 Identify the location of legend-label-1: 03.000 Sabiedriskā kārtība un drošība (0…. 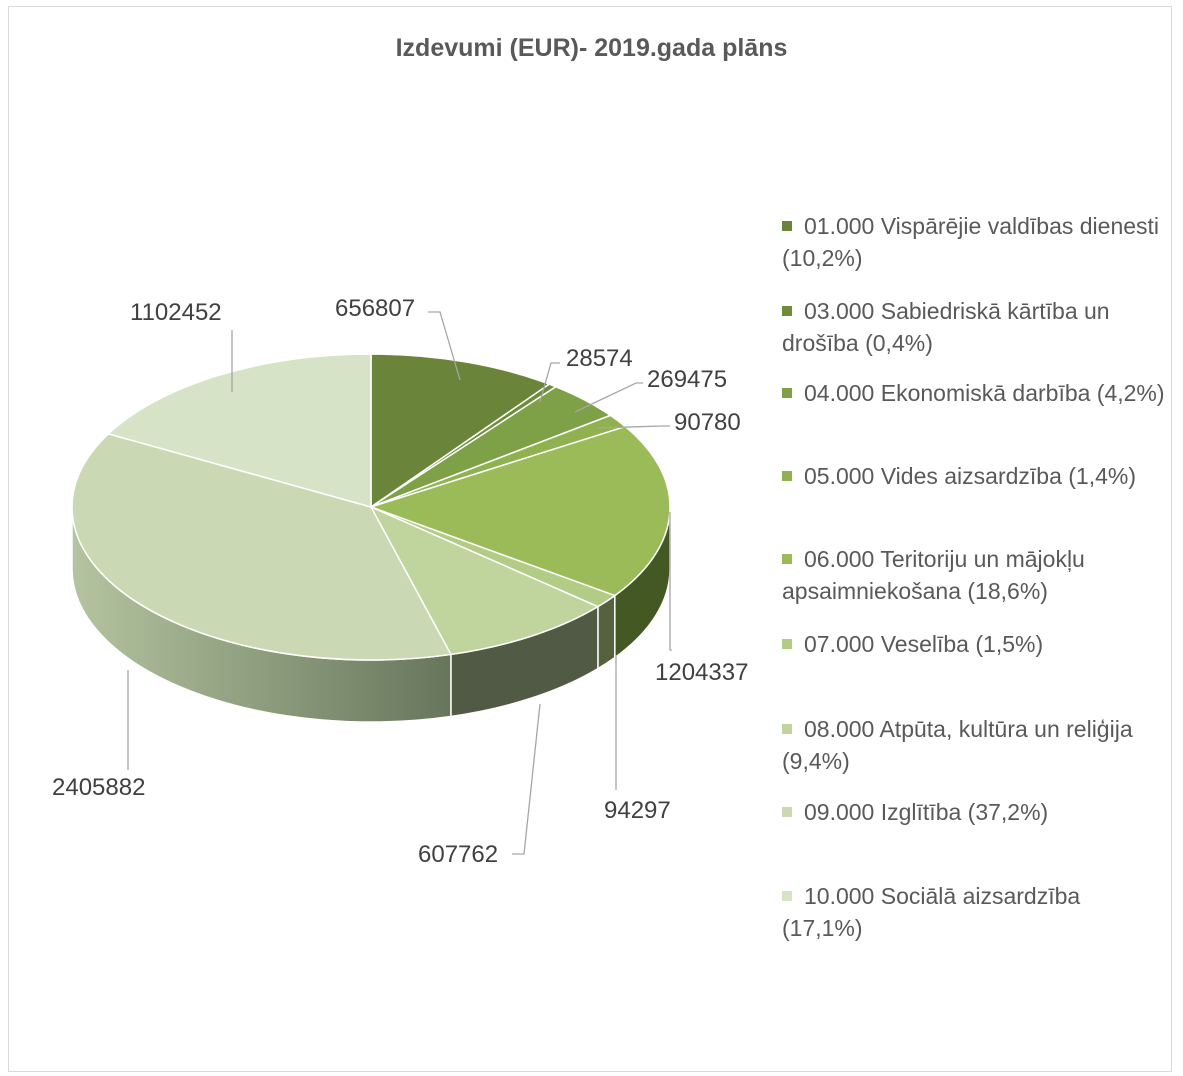
(946, 327).